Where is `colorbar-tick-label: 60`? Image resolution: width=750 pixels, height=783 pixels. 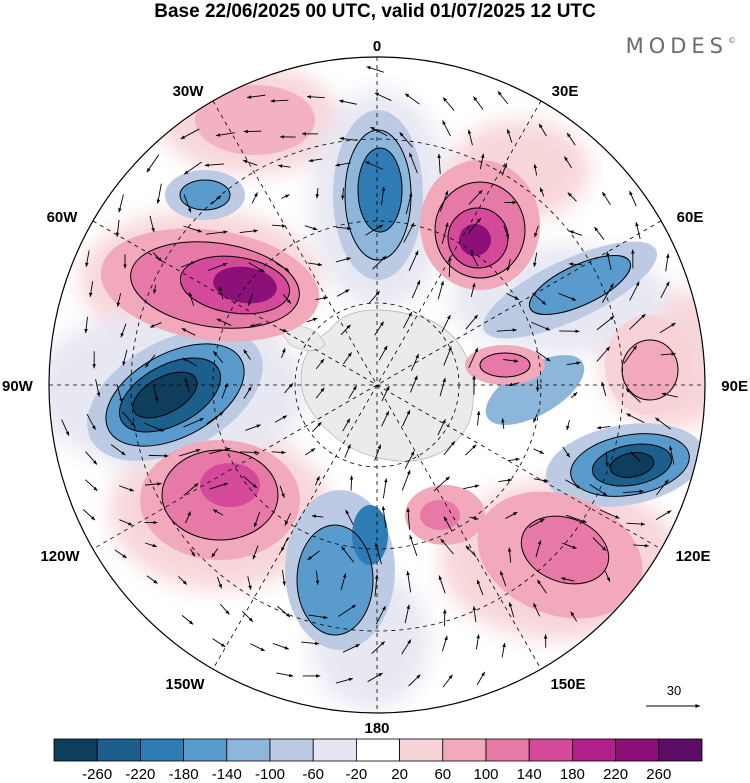 colorbar-tick-label: 60 is located at coordinates (442, 774).